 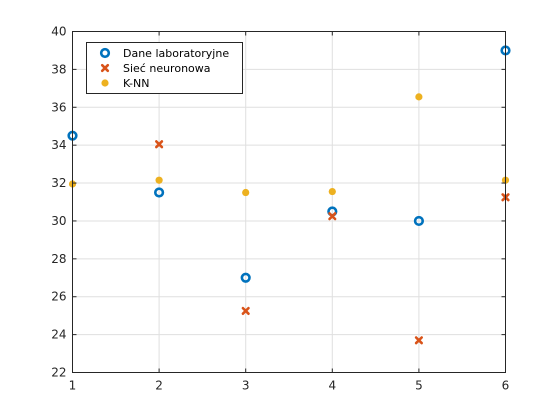 I want to click on y-tick-label: 36, so click(x=58, y=107).